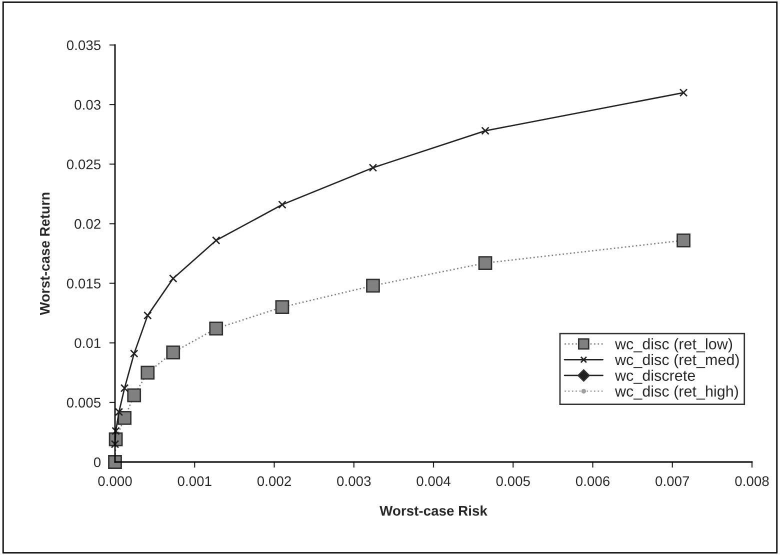  I want to click on legend-label: wc_discrete, so click(654, 377).